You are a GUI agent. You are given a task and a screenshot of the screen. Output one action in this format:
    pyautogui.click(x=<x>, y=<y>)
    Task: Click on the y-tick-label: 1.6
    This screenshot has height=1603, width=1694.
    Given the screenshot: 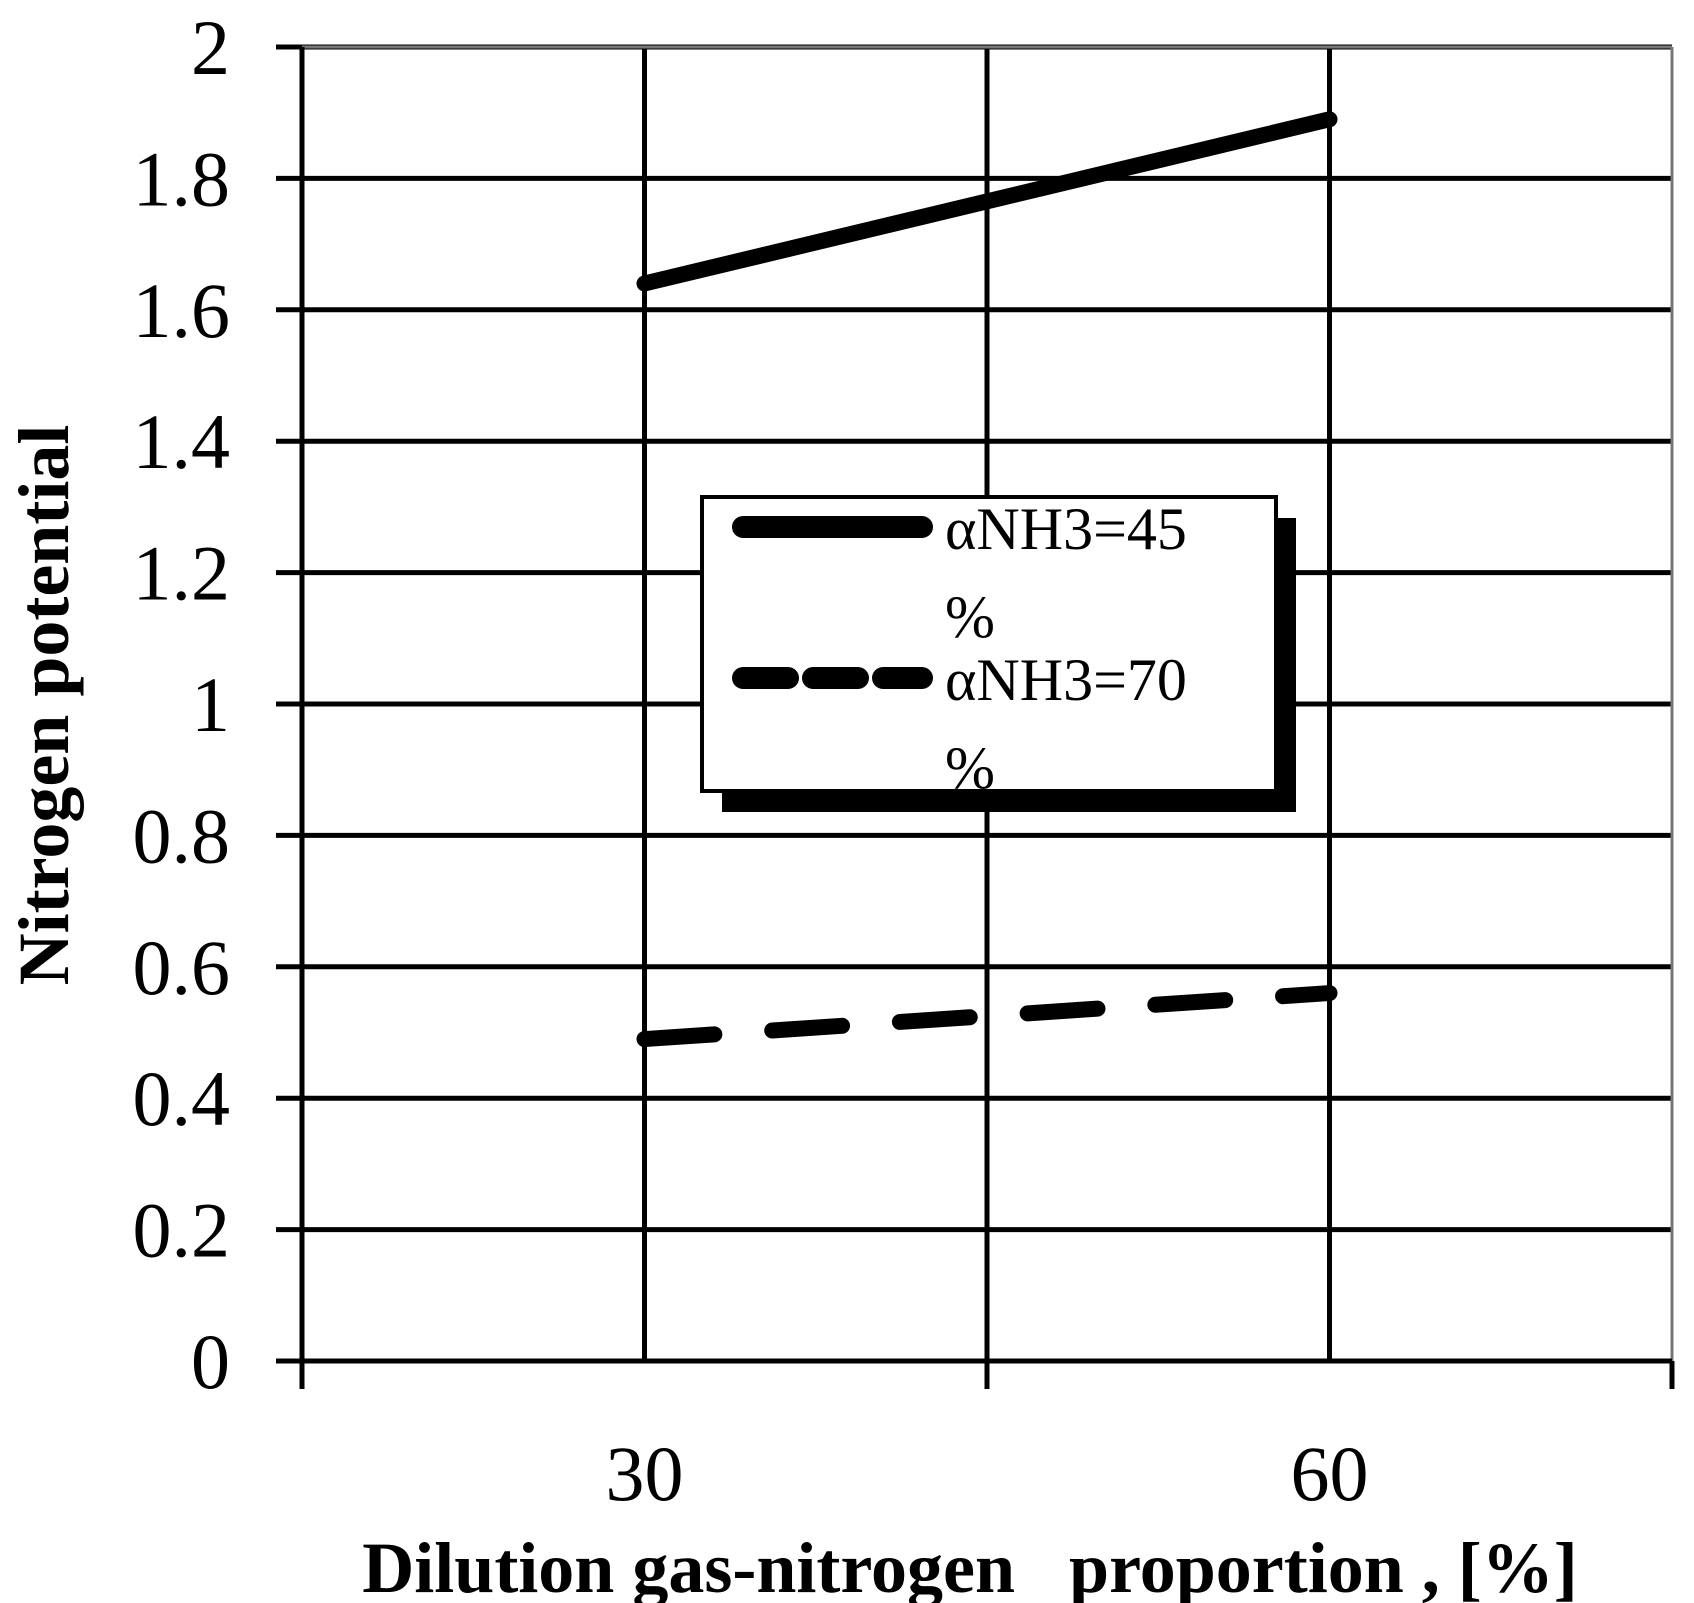 What is the action you would take?
    pyautogui.click(x=182, y=310)
    